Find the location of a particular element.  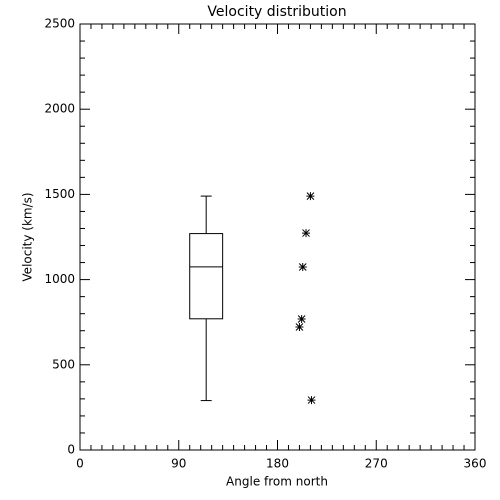

y-axis-label: Velocity (km/s) is located at coordinates (28, 236).